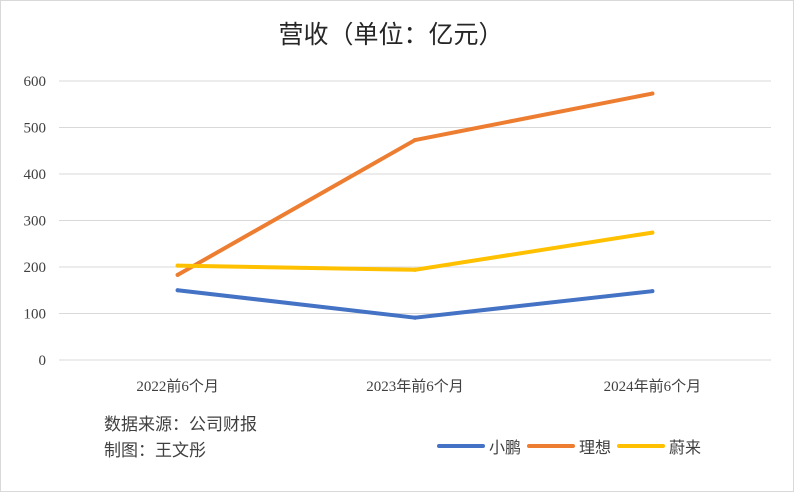  Describe the element at coordinates (155, 451) in the screenshot. I see `author-note: 制图：王文彤` at that location.